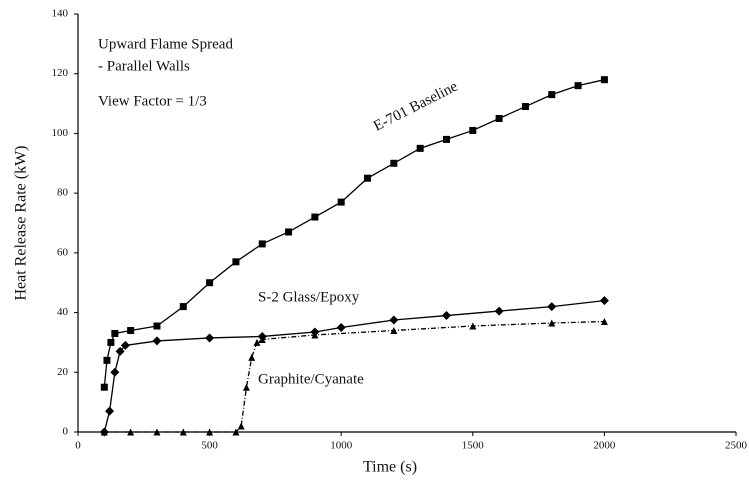 The height and width of the screenshot is (483, 749). What do you see at coordinates (473, 446) in the screenshot?
I see `x-tick-label: 1500` at bounding box center [473, 446].